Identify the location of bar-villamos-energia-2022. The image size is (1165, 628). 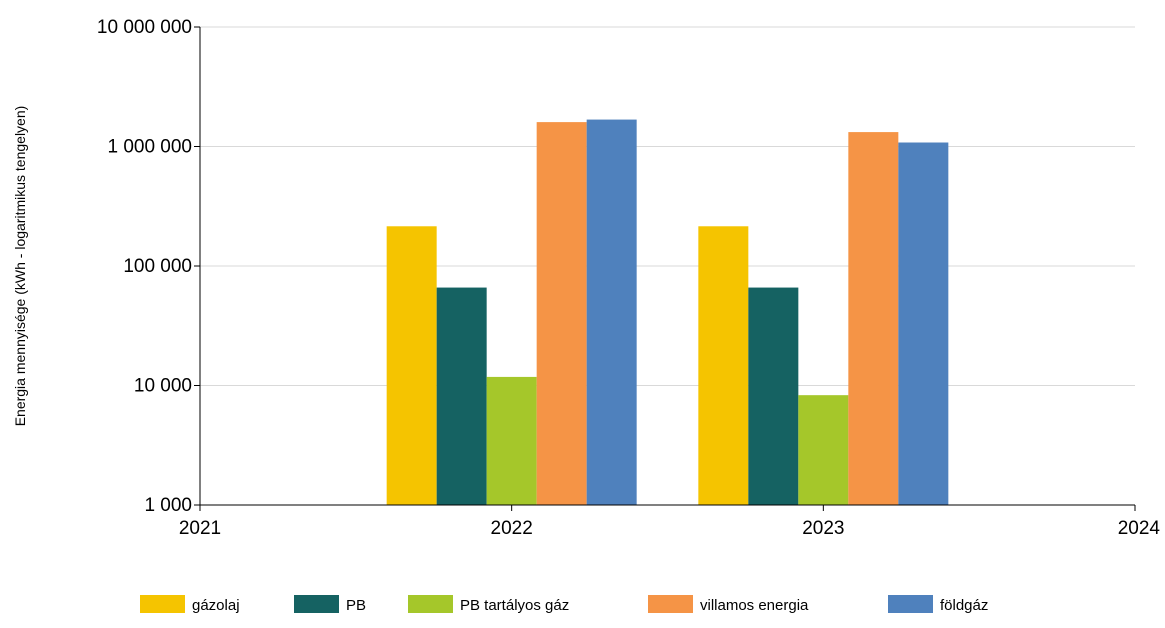
(561, 313).